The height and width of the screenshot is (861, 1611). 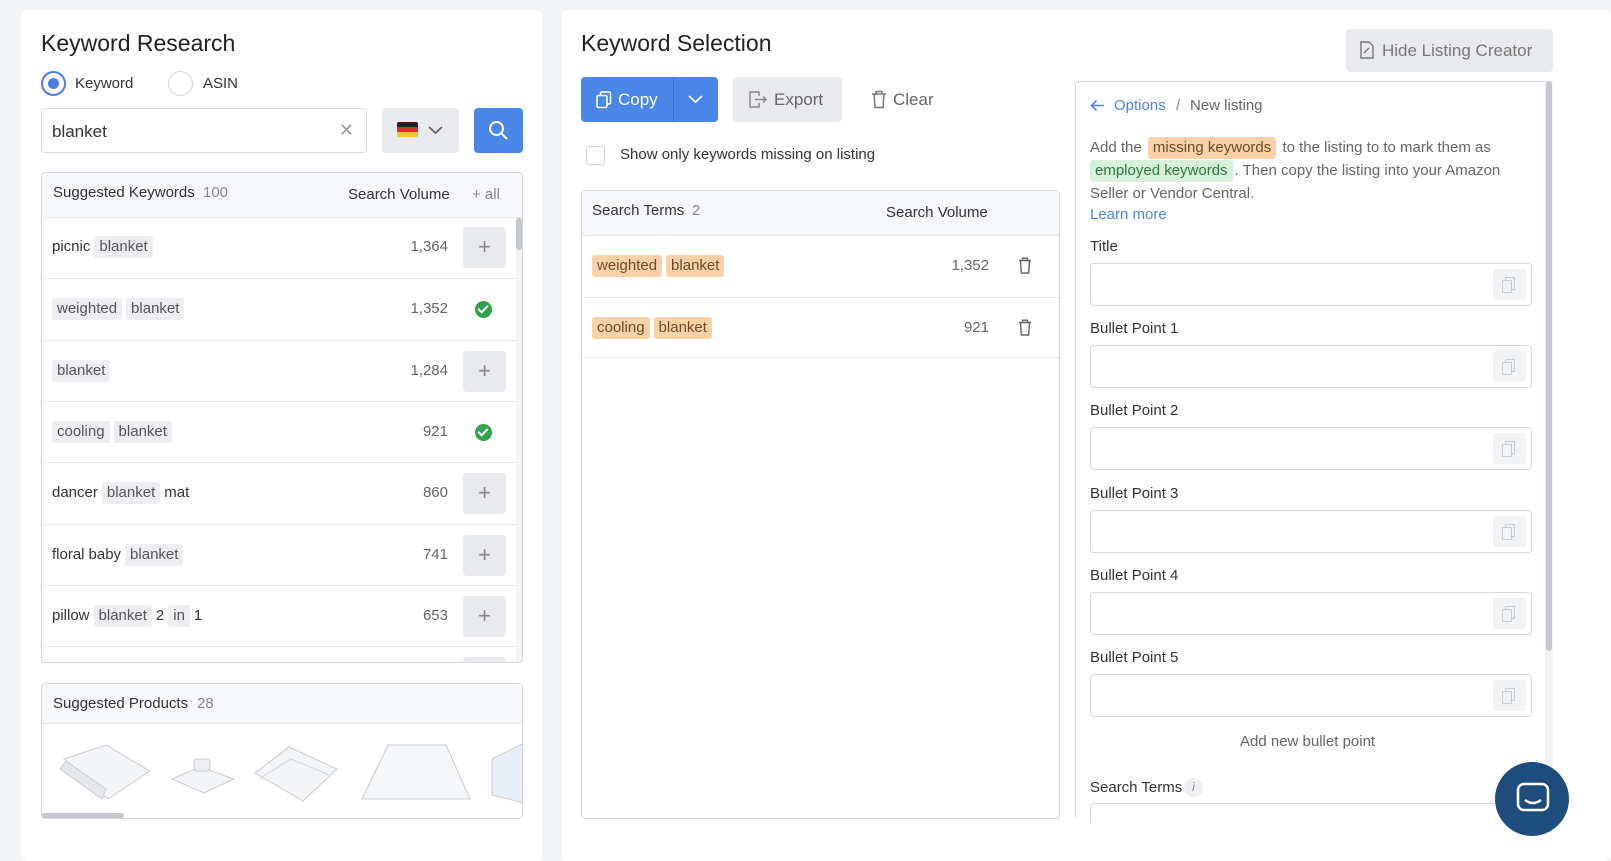 I want to click on chat-icon, so click(x=1533, y=797).